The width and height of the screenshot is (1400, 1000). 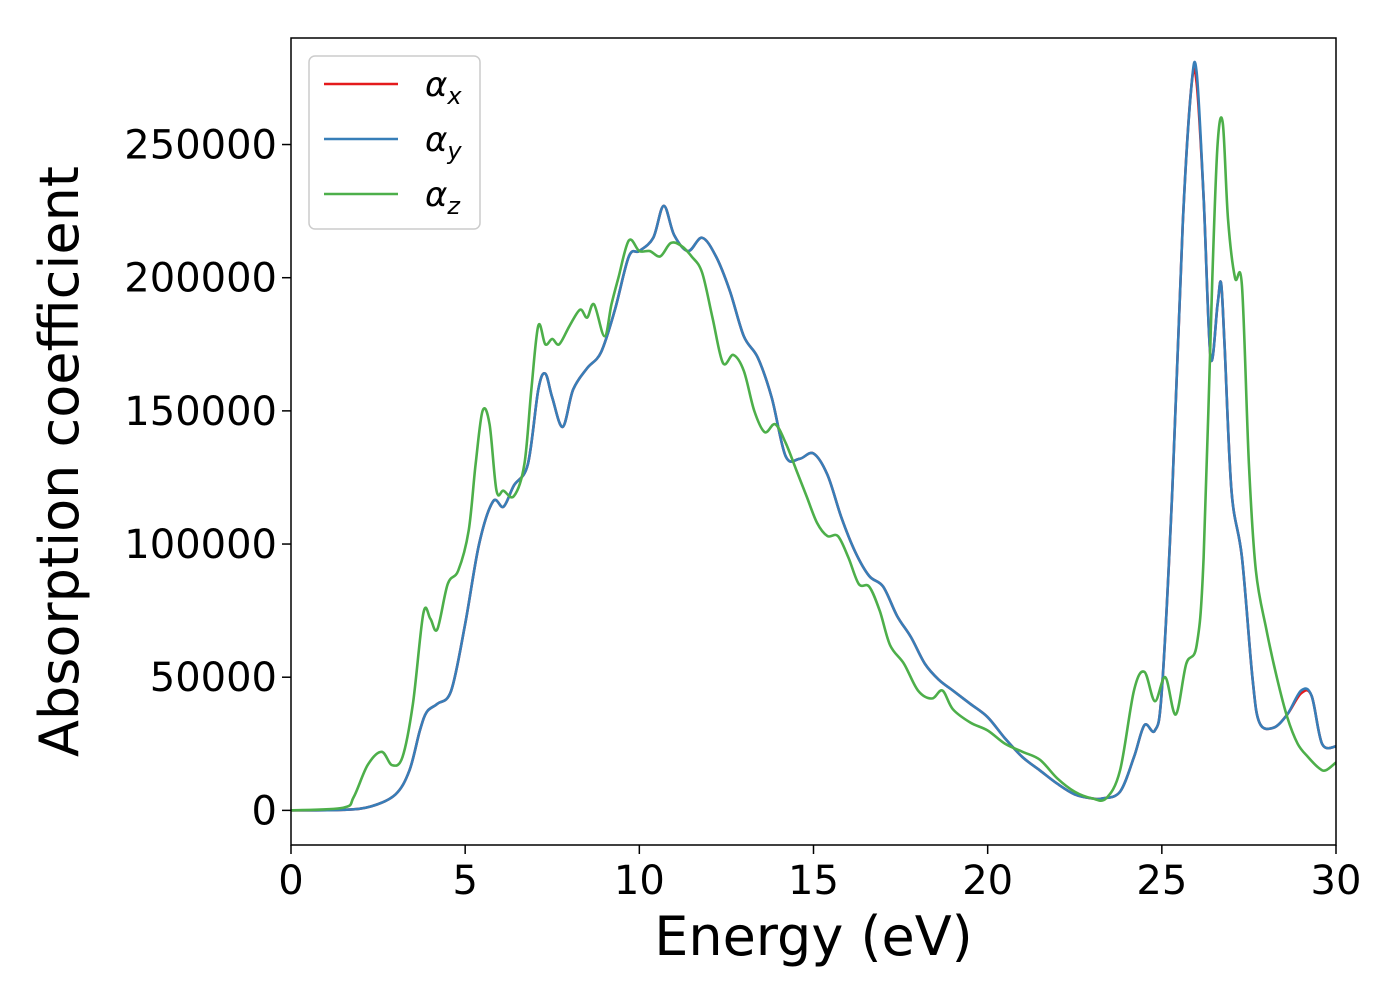 I want to click on y-tick-label: 100000, so click(x=200, y=545).